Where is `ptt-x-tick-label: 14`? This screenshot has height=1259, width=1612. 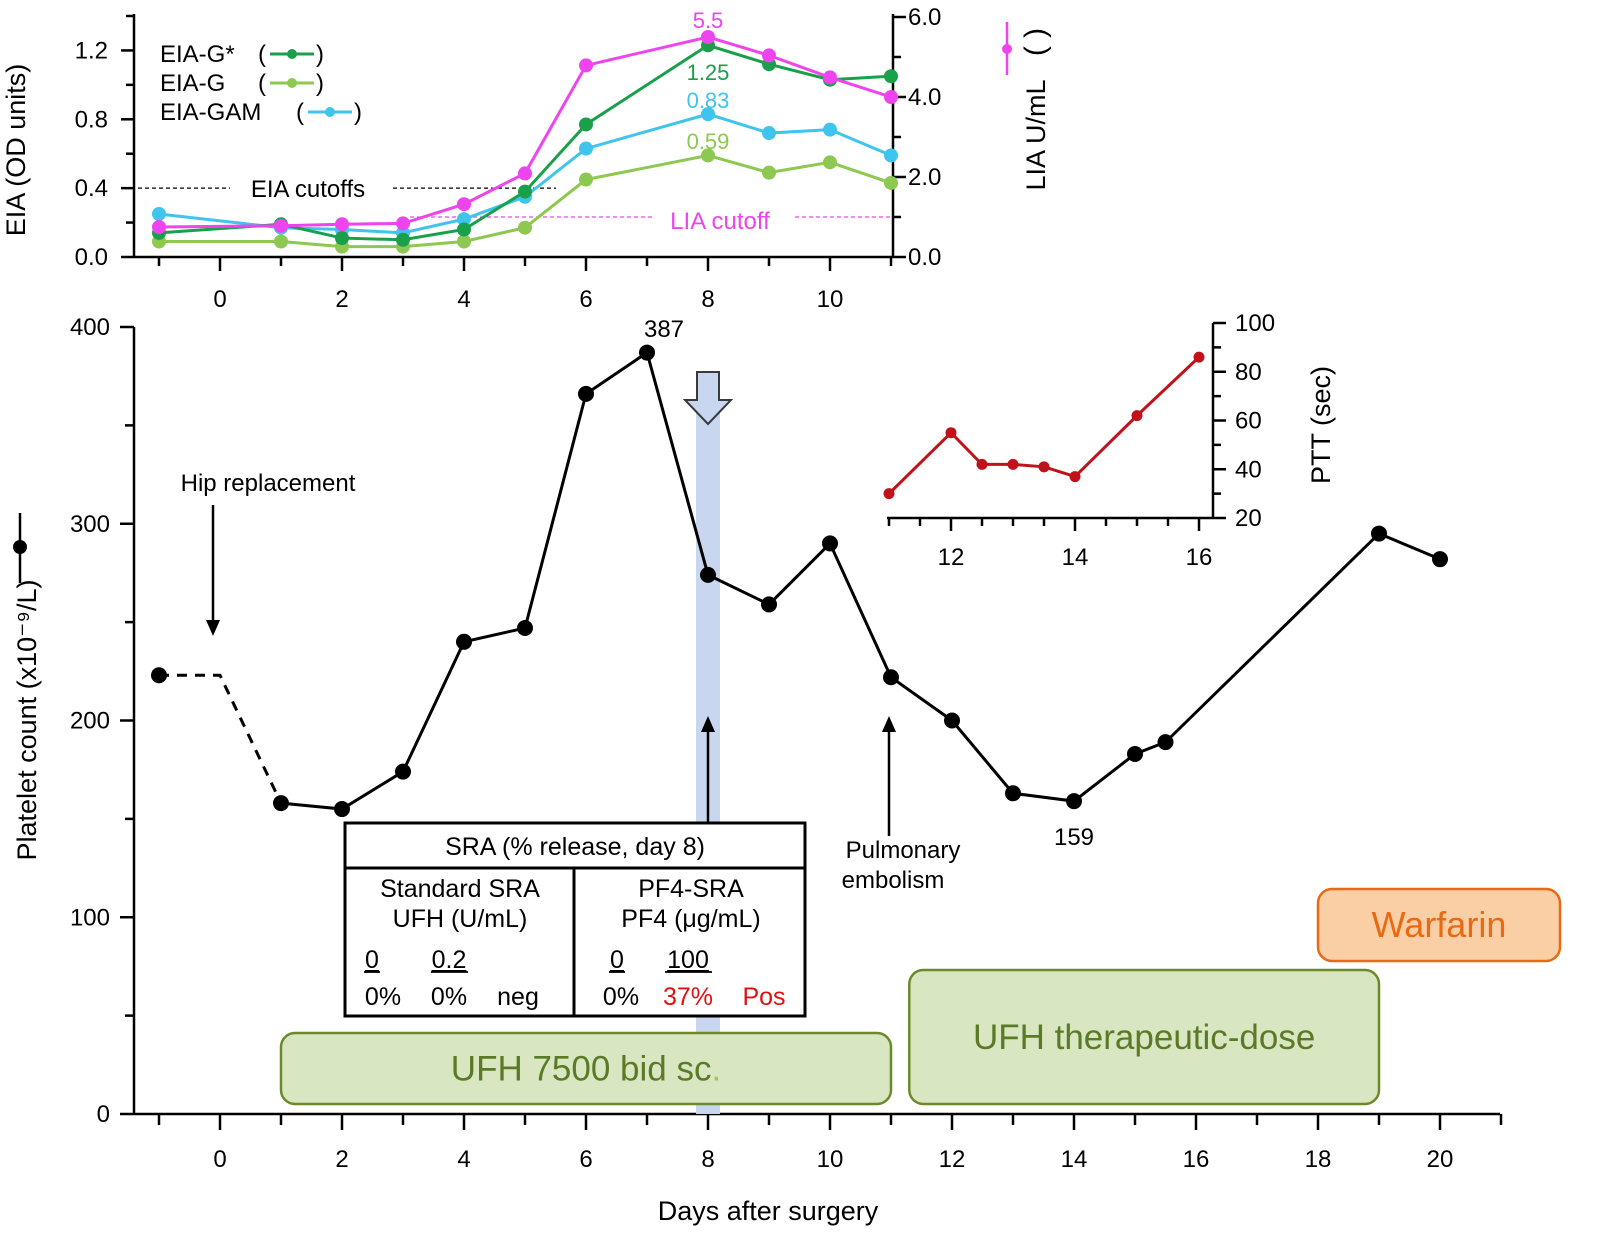 ptt-x-tick-label: 14 is located at coordinates (1075, 557).